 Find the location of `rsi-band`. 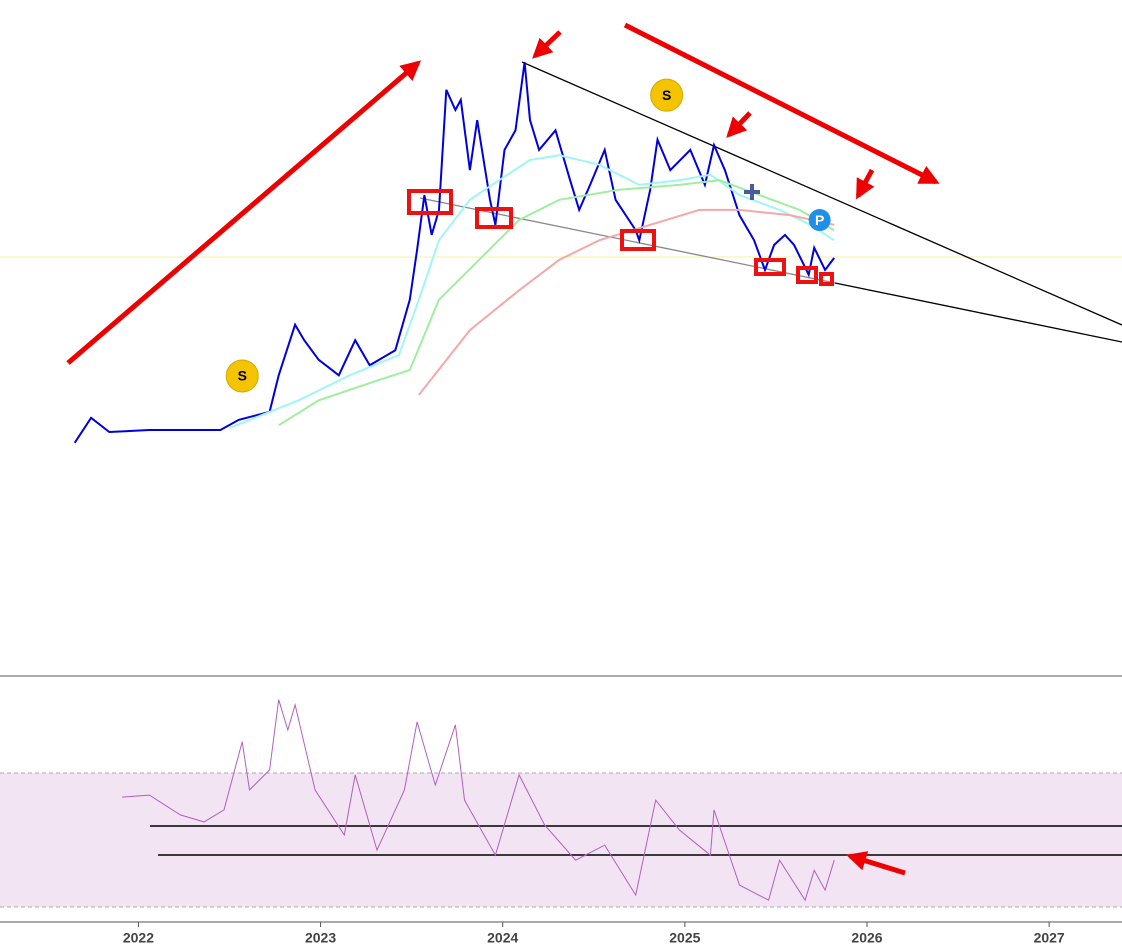

rsi-band is located at coordinates (561, 840).